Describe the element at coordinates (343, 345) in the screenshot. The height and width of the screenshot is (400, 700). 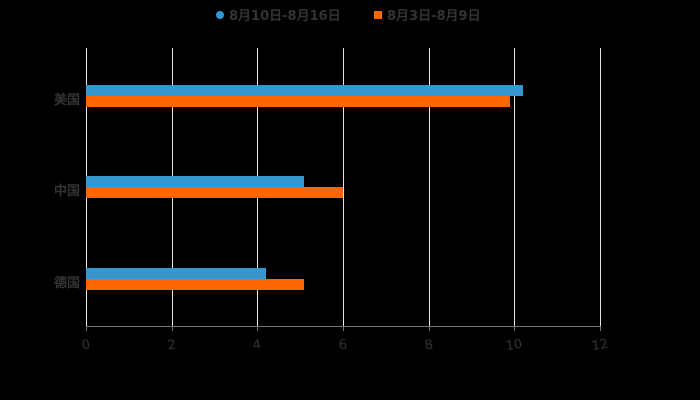
I see `x-tick-label: 6` at that location.